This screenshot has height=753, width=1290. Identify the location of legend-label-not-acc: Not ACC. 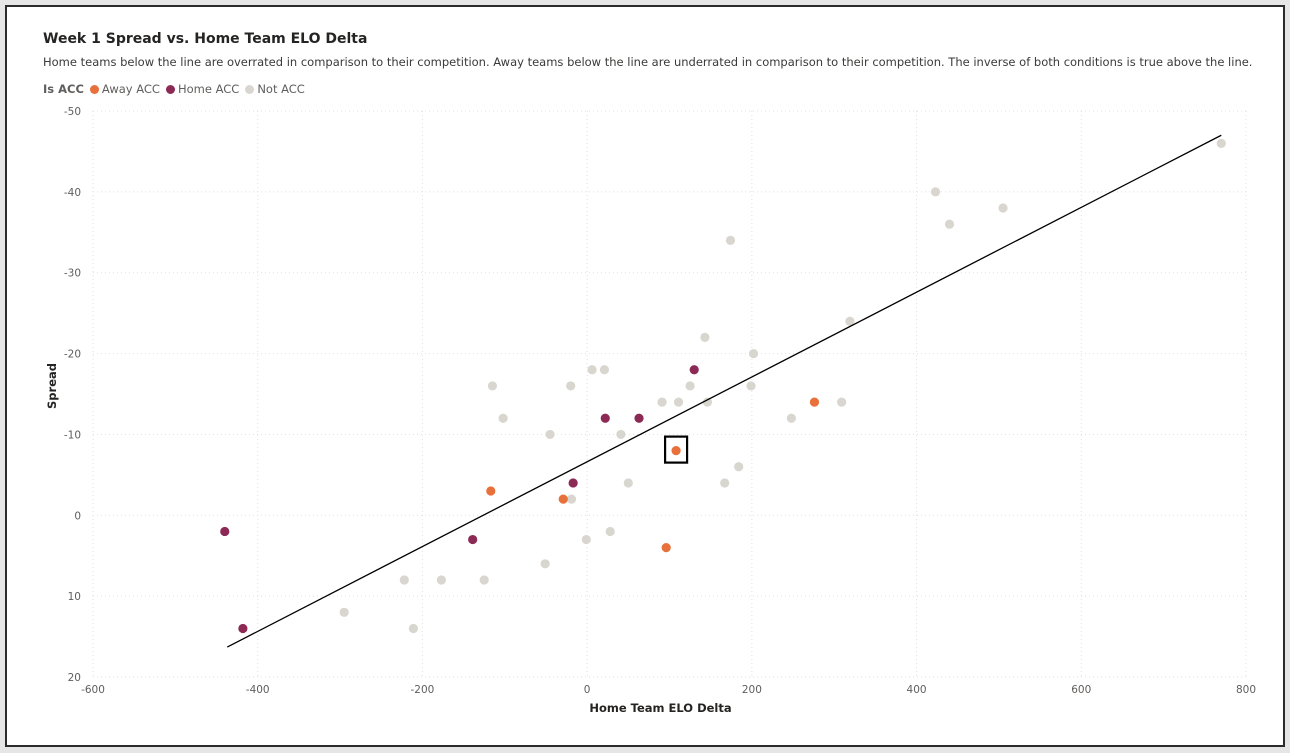
(281, 89).